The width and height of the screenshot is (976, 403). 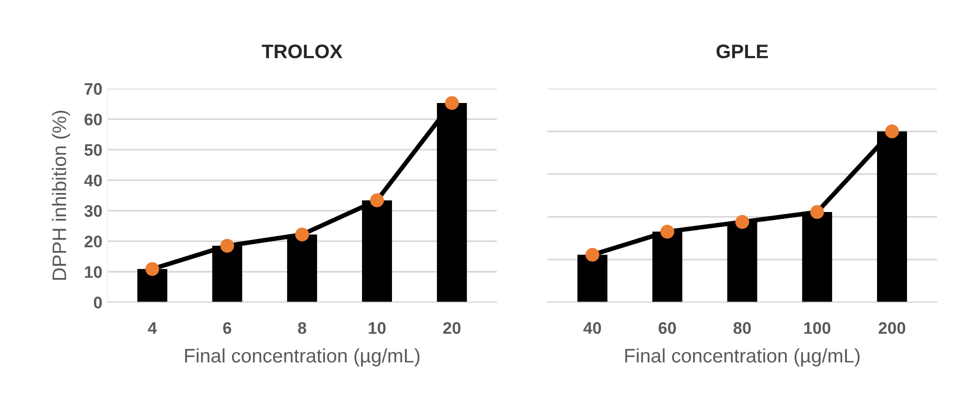 What do you see at coordinates (817, 328) in the screenshot?
I see `x-tick-label: 100` at bounding box center [817, 328].